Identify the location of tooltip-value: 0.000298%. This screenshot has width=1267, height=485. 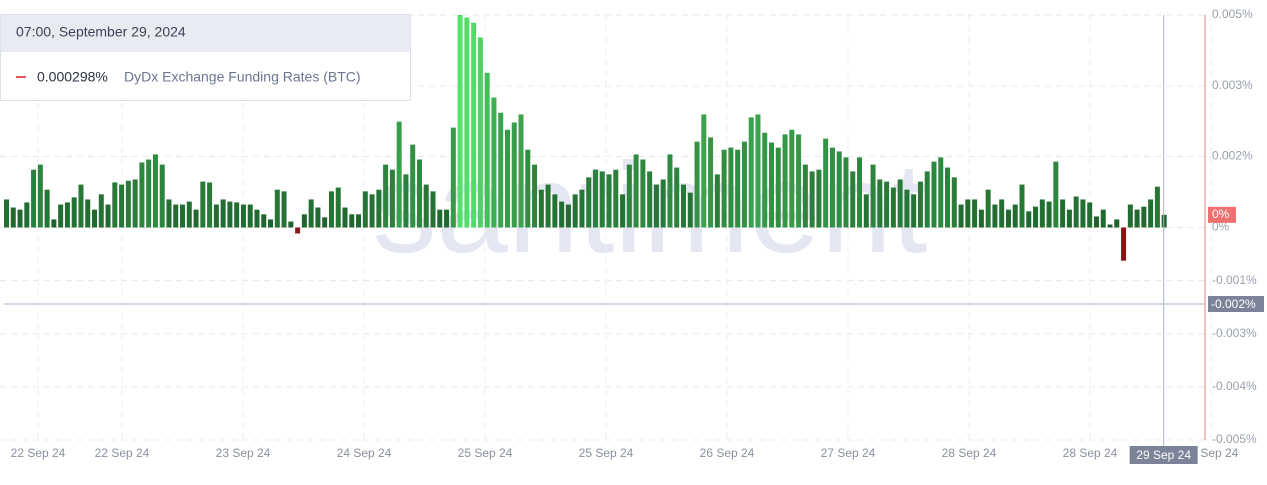
(72, 77).